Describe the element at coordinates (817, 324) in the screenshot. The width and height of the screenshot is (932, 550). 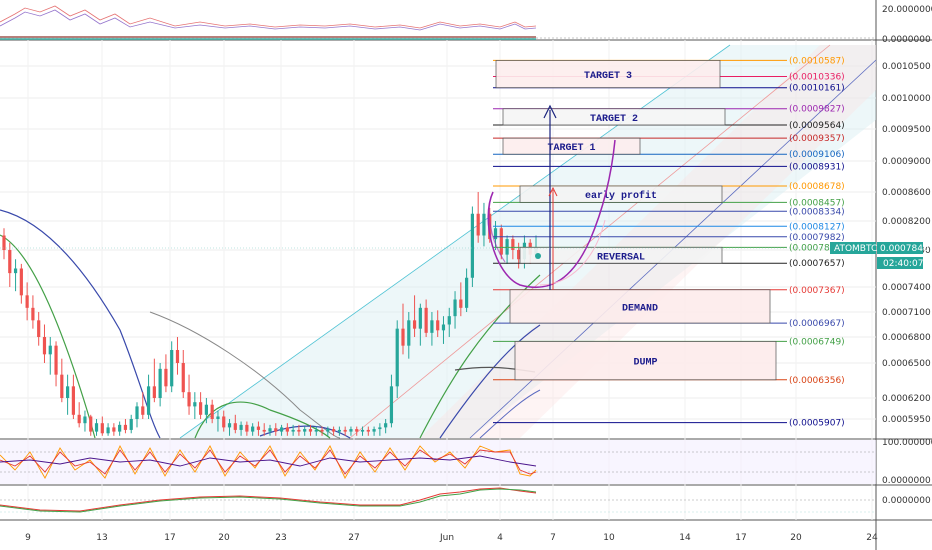
I see `level-label: (0.0006967)` at that location.